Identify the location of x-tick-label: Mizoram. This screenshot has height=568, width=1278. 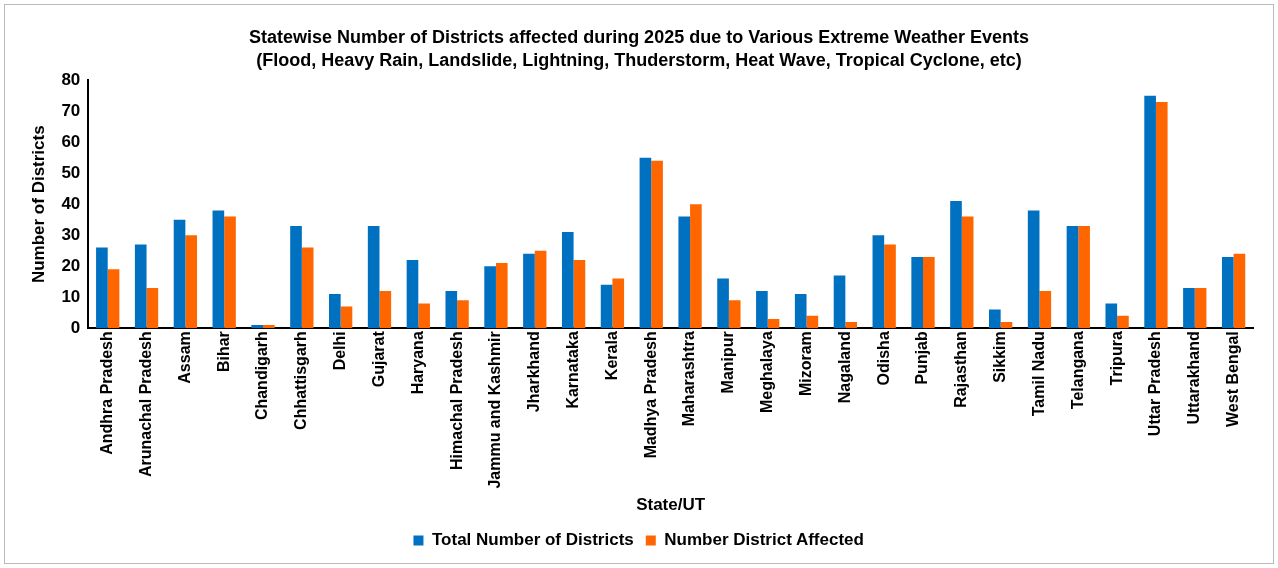
(805, 364).